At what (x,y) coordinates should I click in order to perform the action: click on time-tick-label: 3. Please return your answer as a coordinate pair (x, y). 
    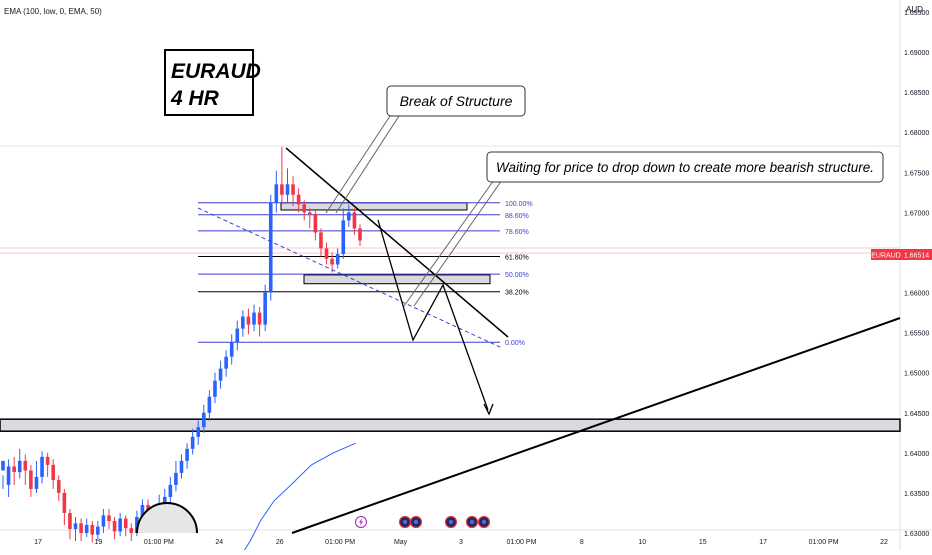
    Looking at the image, I should click on (461, 542).